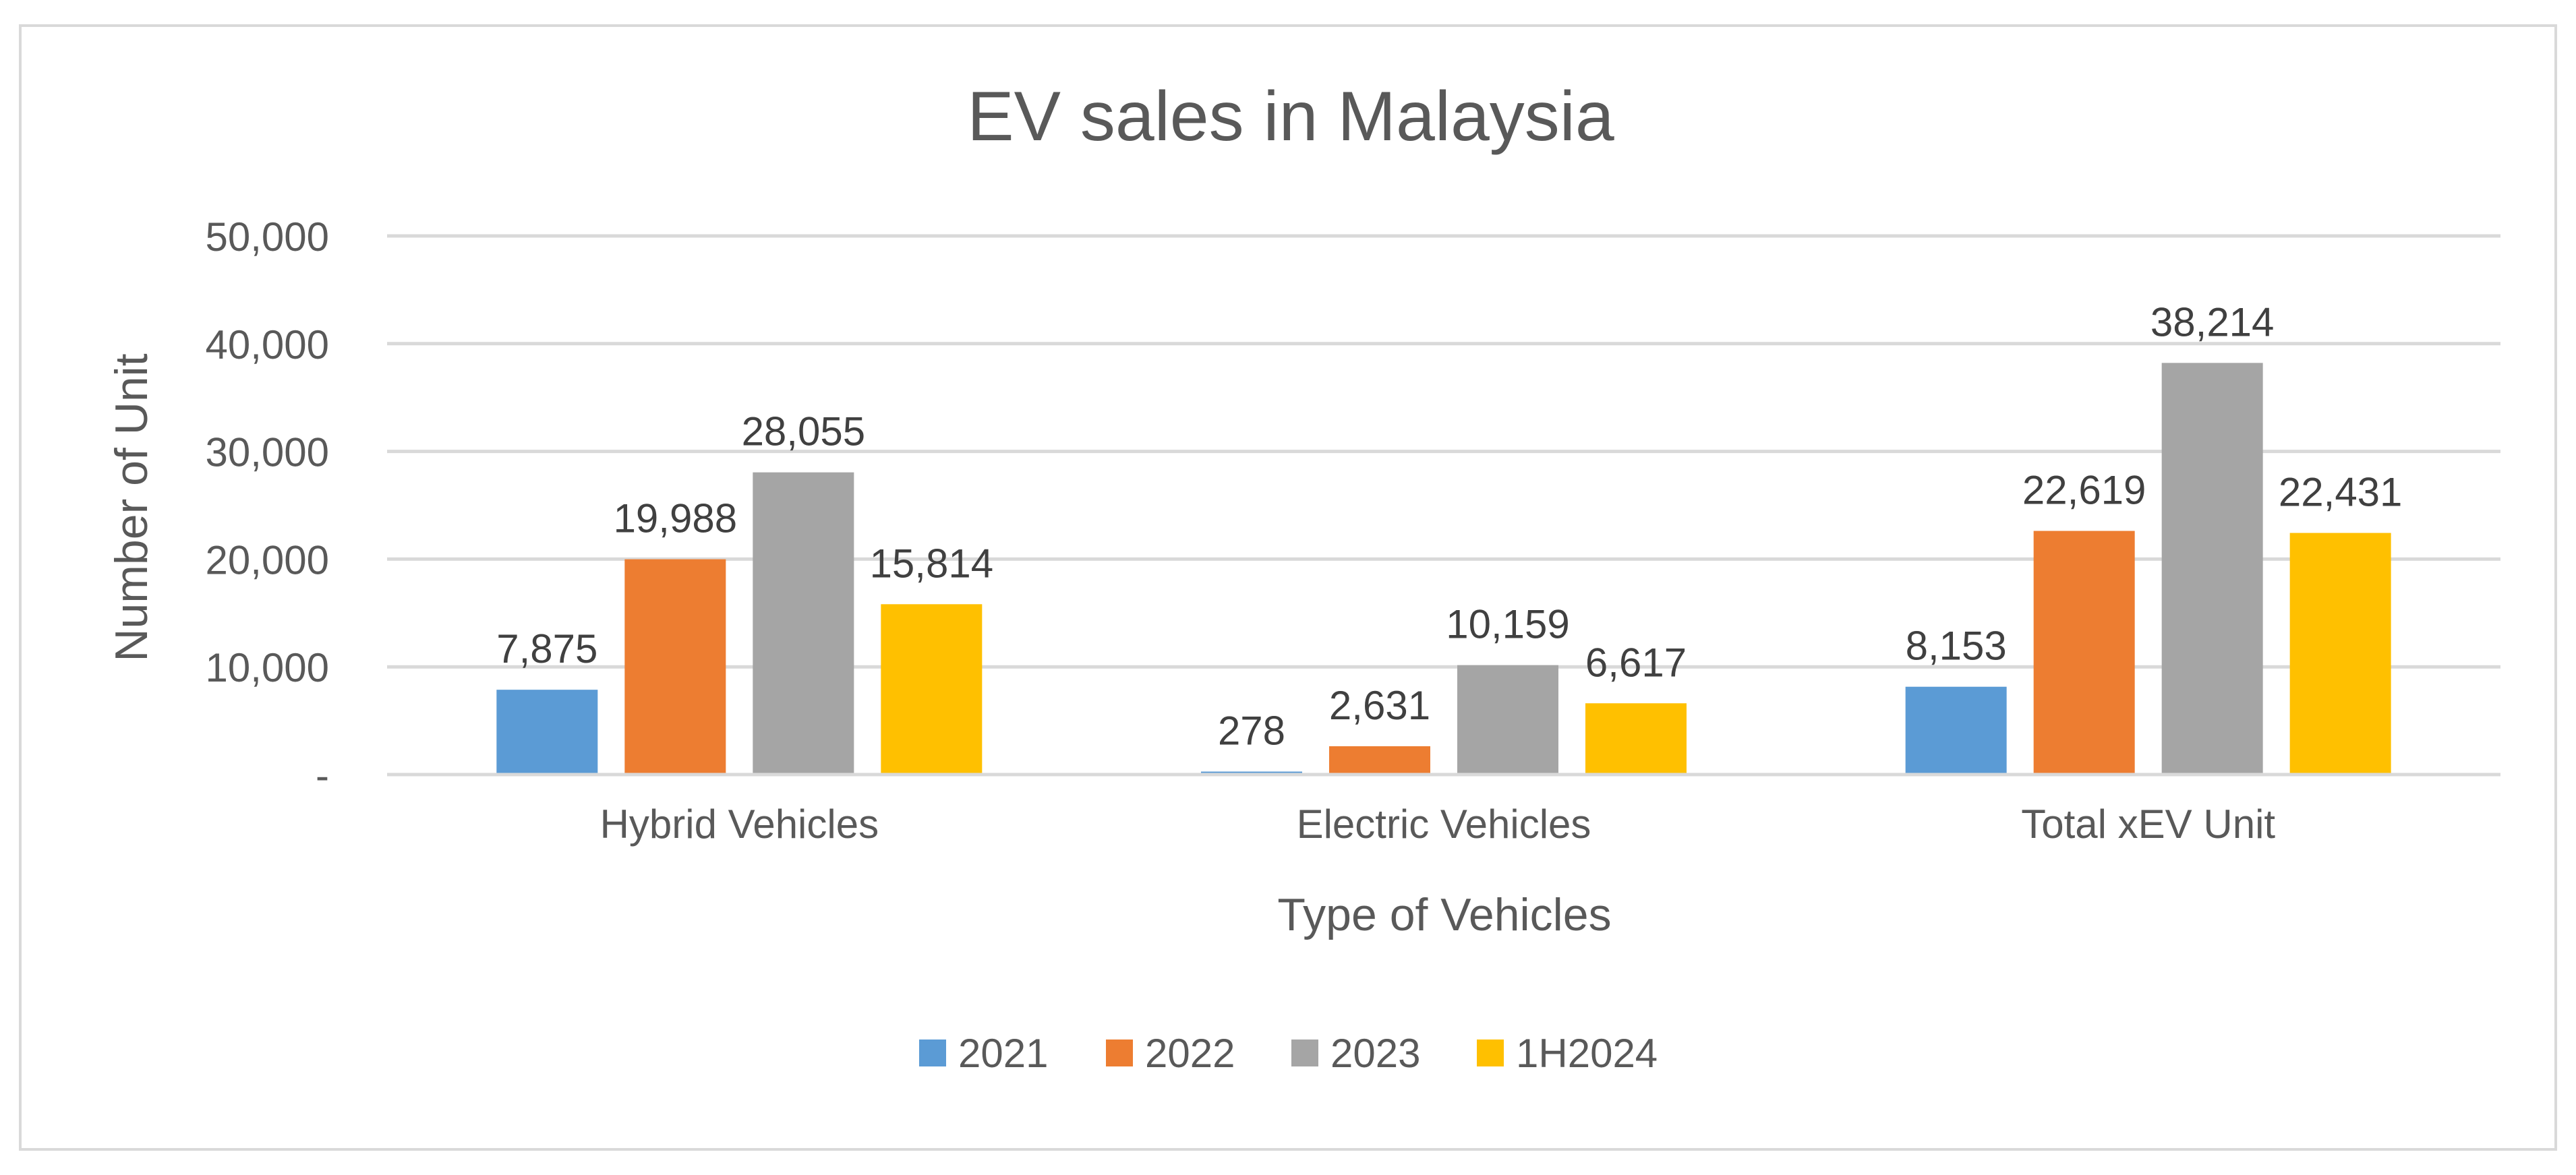 The width and height of the screenshot is (2576, 1175). What do you see at coordinates (1375, 1053) in the screenshot?
I see `legend-label: 2023` at bounding box center [1375, 1053].